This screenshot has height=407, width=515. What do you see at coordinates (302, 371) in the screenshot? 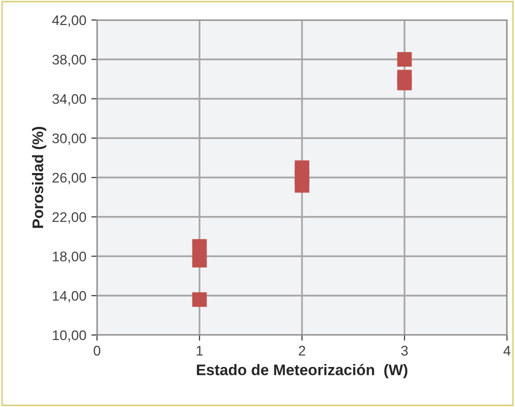
I see `x-axis-title: Estado de Meteorización (W)` at bounding box center [302, 371].